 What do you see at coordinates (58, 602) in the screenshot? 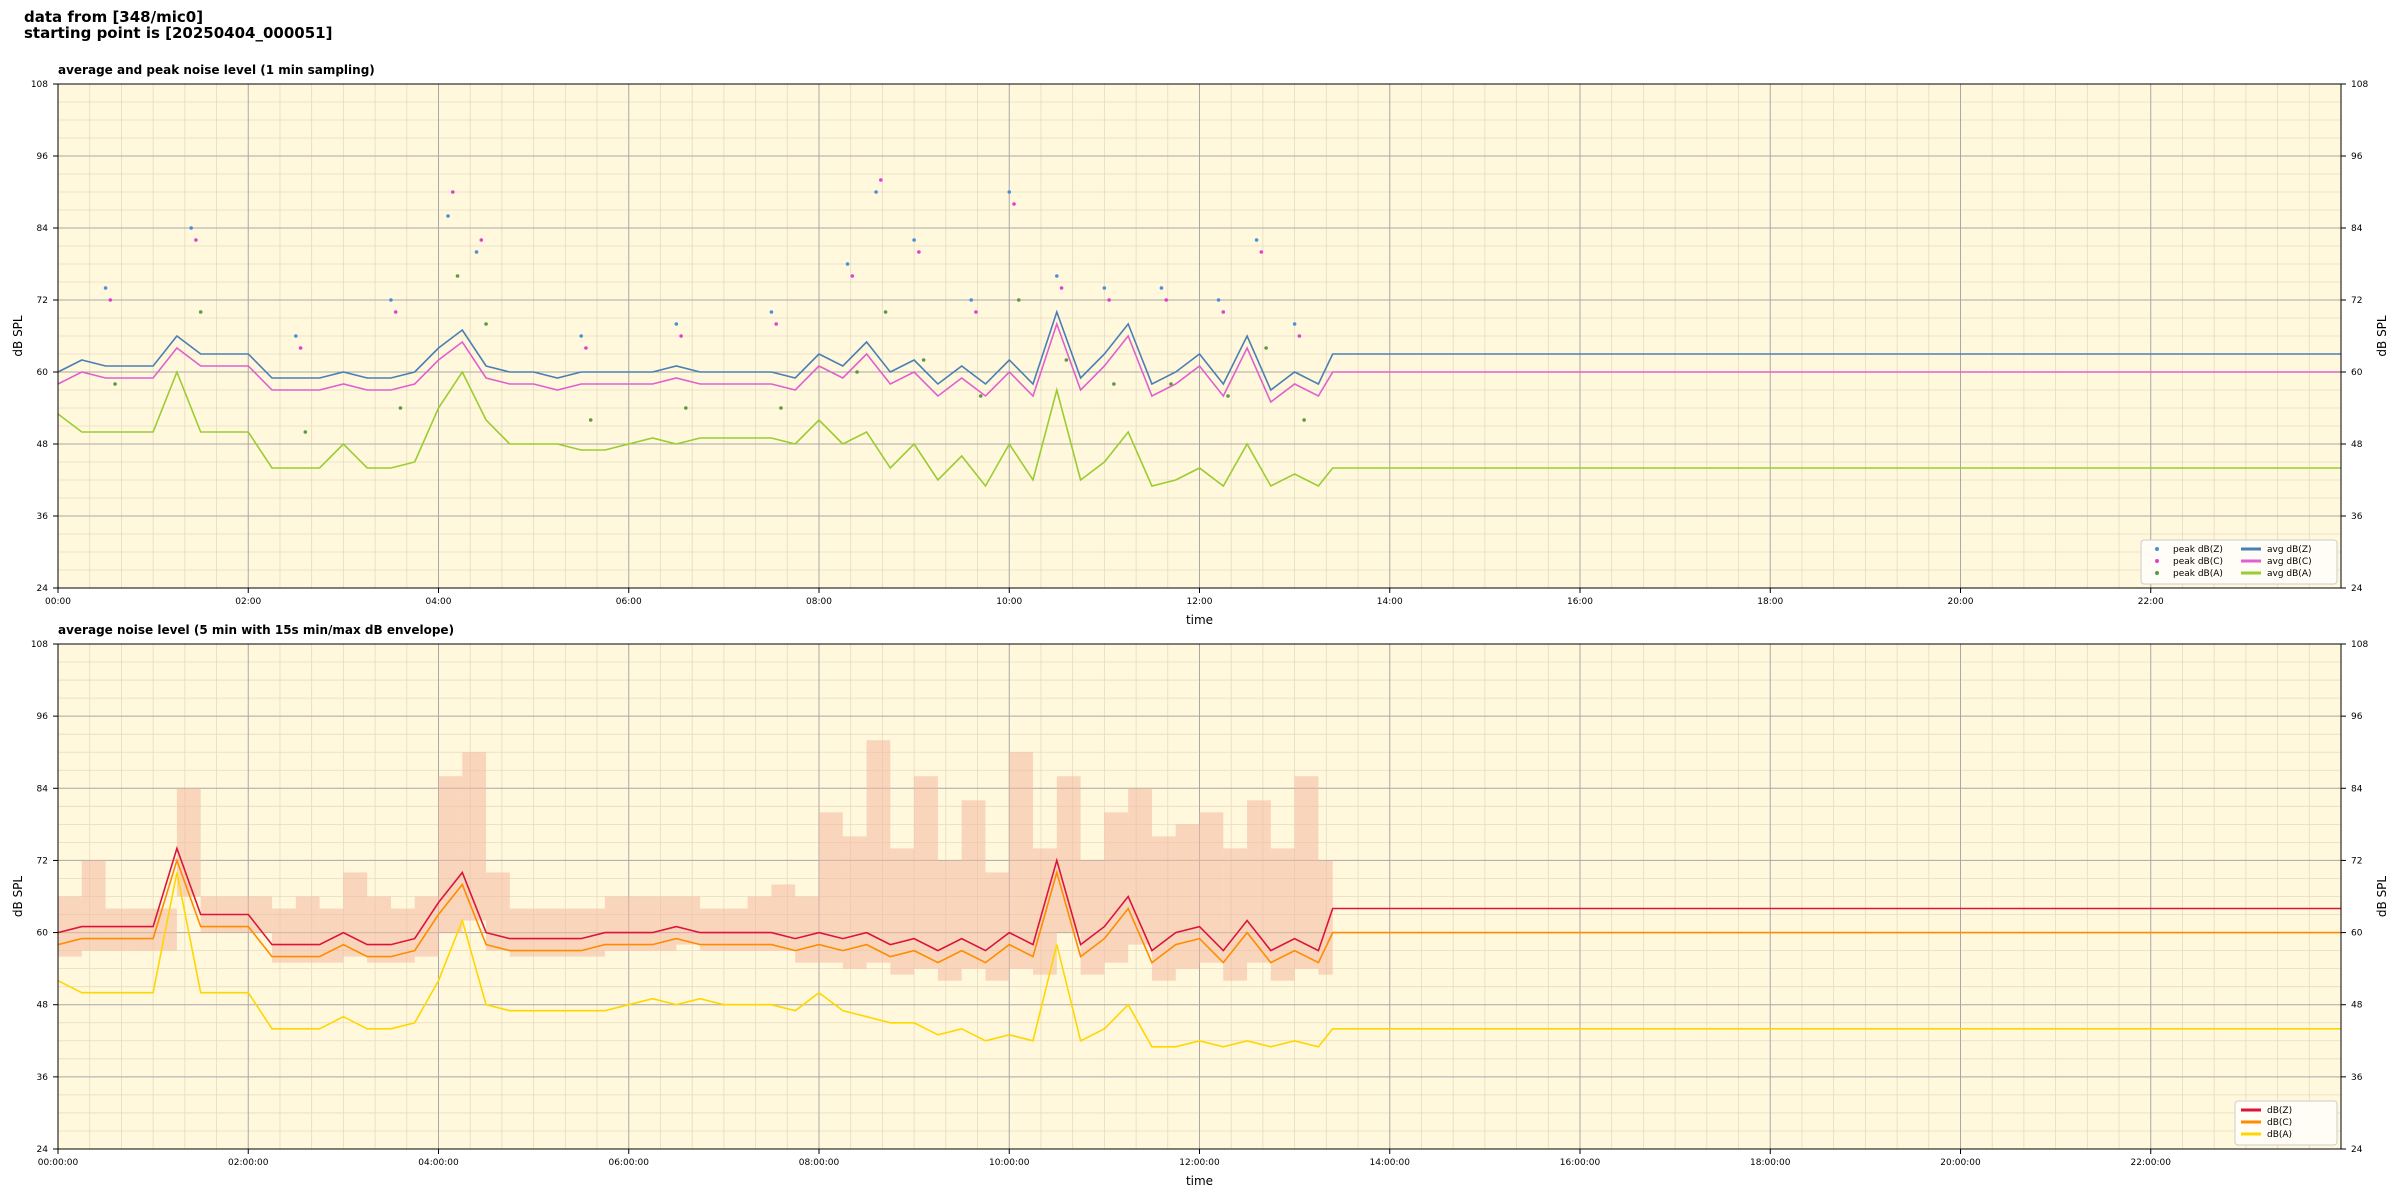
I see `x-tick-label: 00:00` at bounding box center [58, 602].